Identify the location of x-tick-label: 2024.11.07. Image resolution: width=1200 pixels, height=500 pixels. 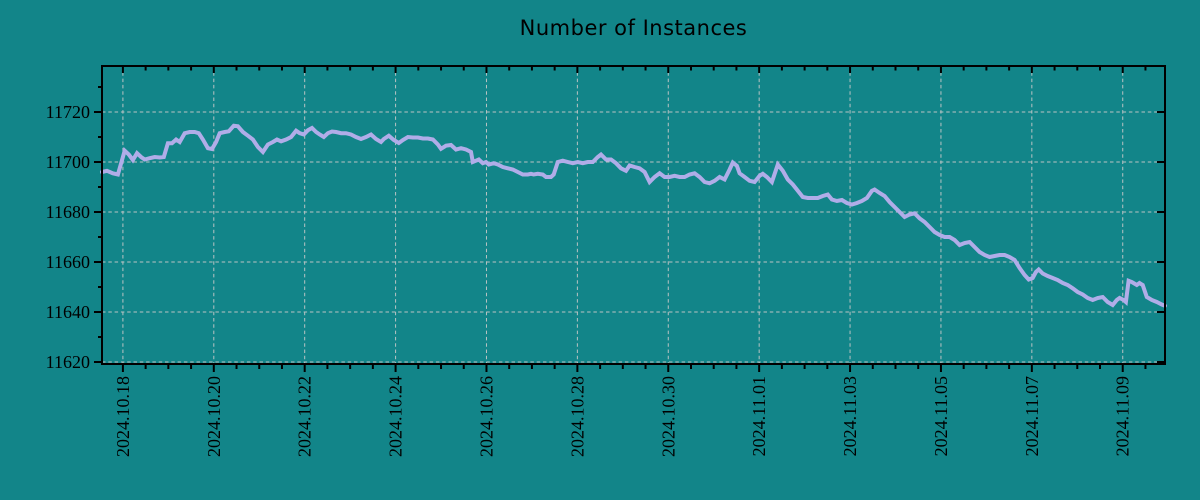
(1032, 416).